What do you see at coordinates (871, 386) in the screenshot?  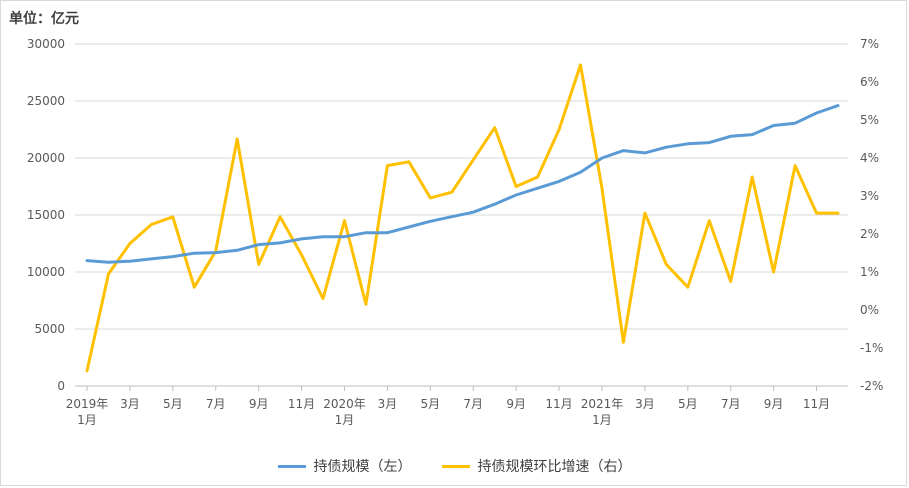 I see `y-right-tick-label: -2%` at bounding box center [871, 386].